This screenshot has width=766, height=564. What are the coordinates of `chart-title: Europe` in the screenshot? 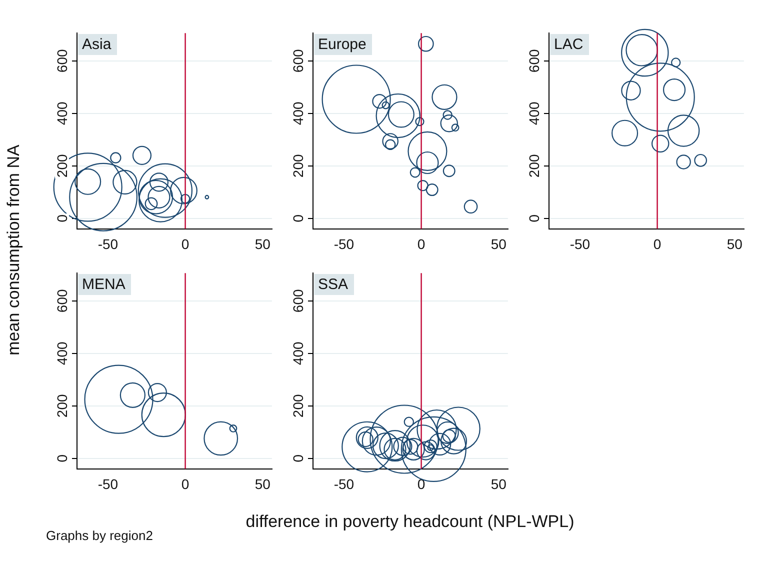 It's located at (343, 45).